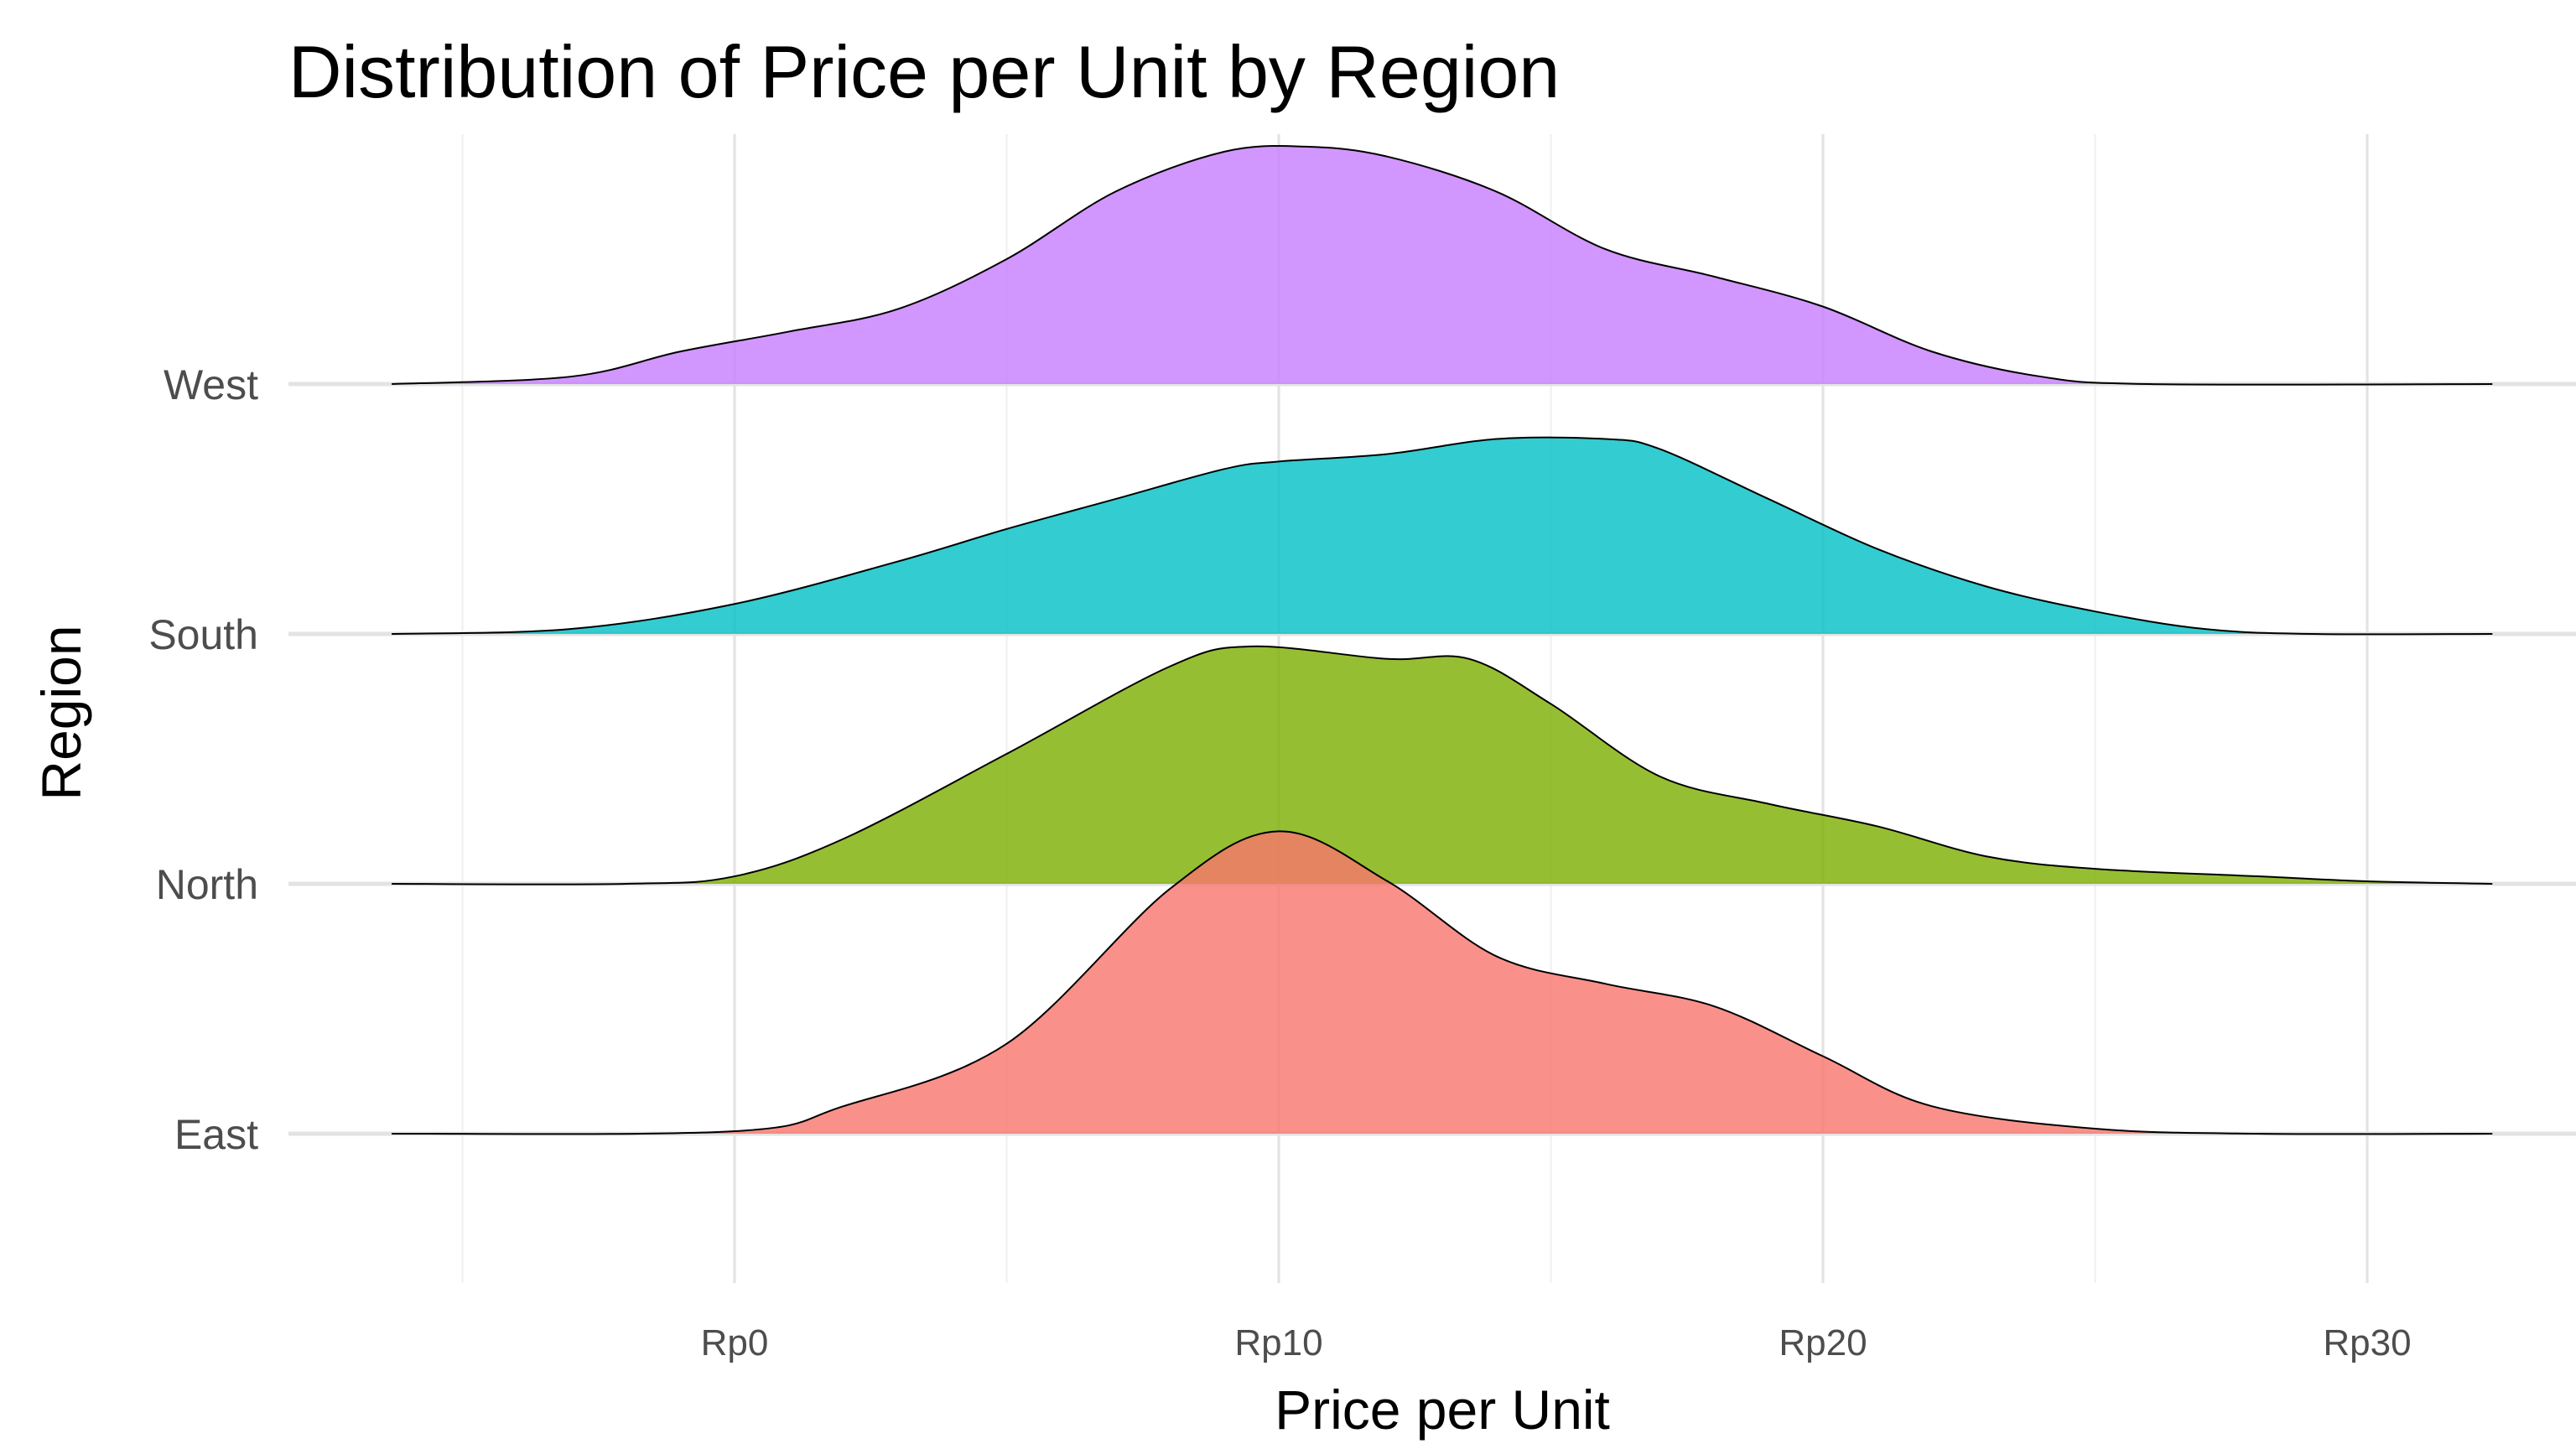 This screenshot has width=2576, height=1449. I want to click on x-tick-label: Rp0, so click(735, 1342).